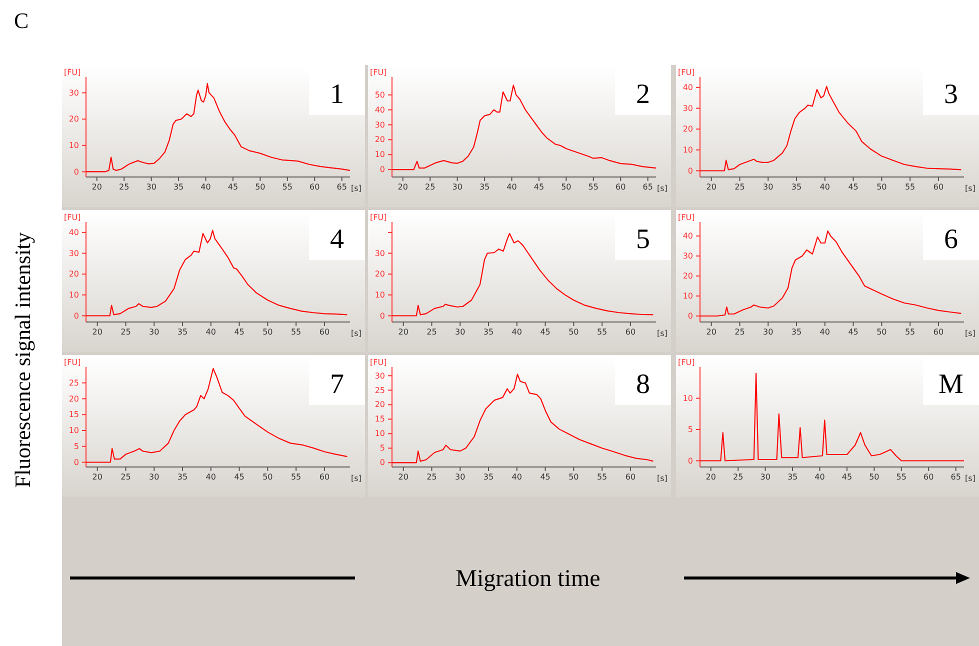 The width and height of the screenshot is (979, 646). Describe the element at coordinates (951, 94) in the screenshot. I see `chart-title: 3` at that location.